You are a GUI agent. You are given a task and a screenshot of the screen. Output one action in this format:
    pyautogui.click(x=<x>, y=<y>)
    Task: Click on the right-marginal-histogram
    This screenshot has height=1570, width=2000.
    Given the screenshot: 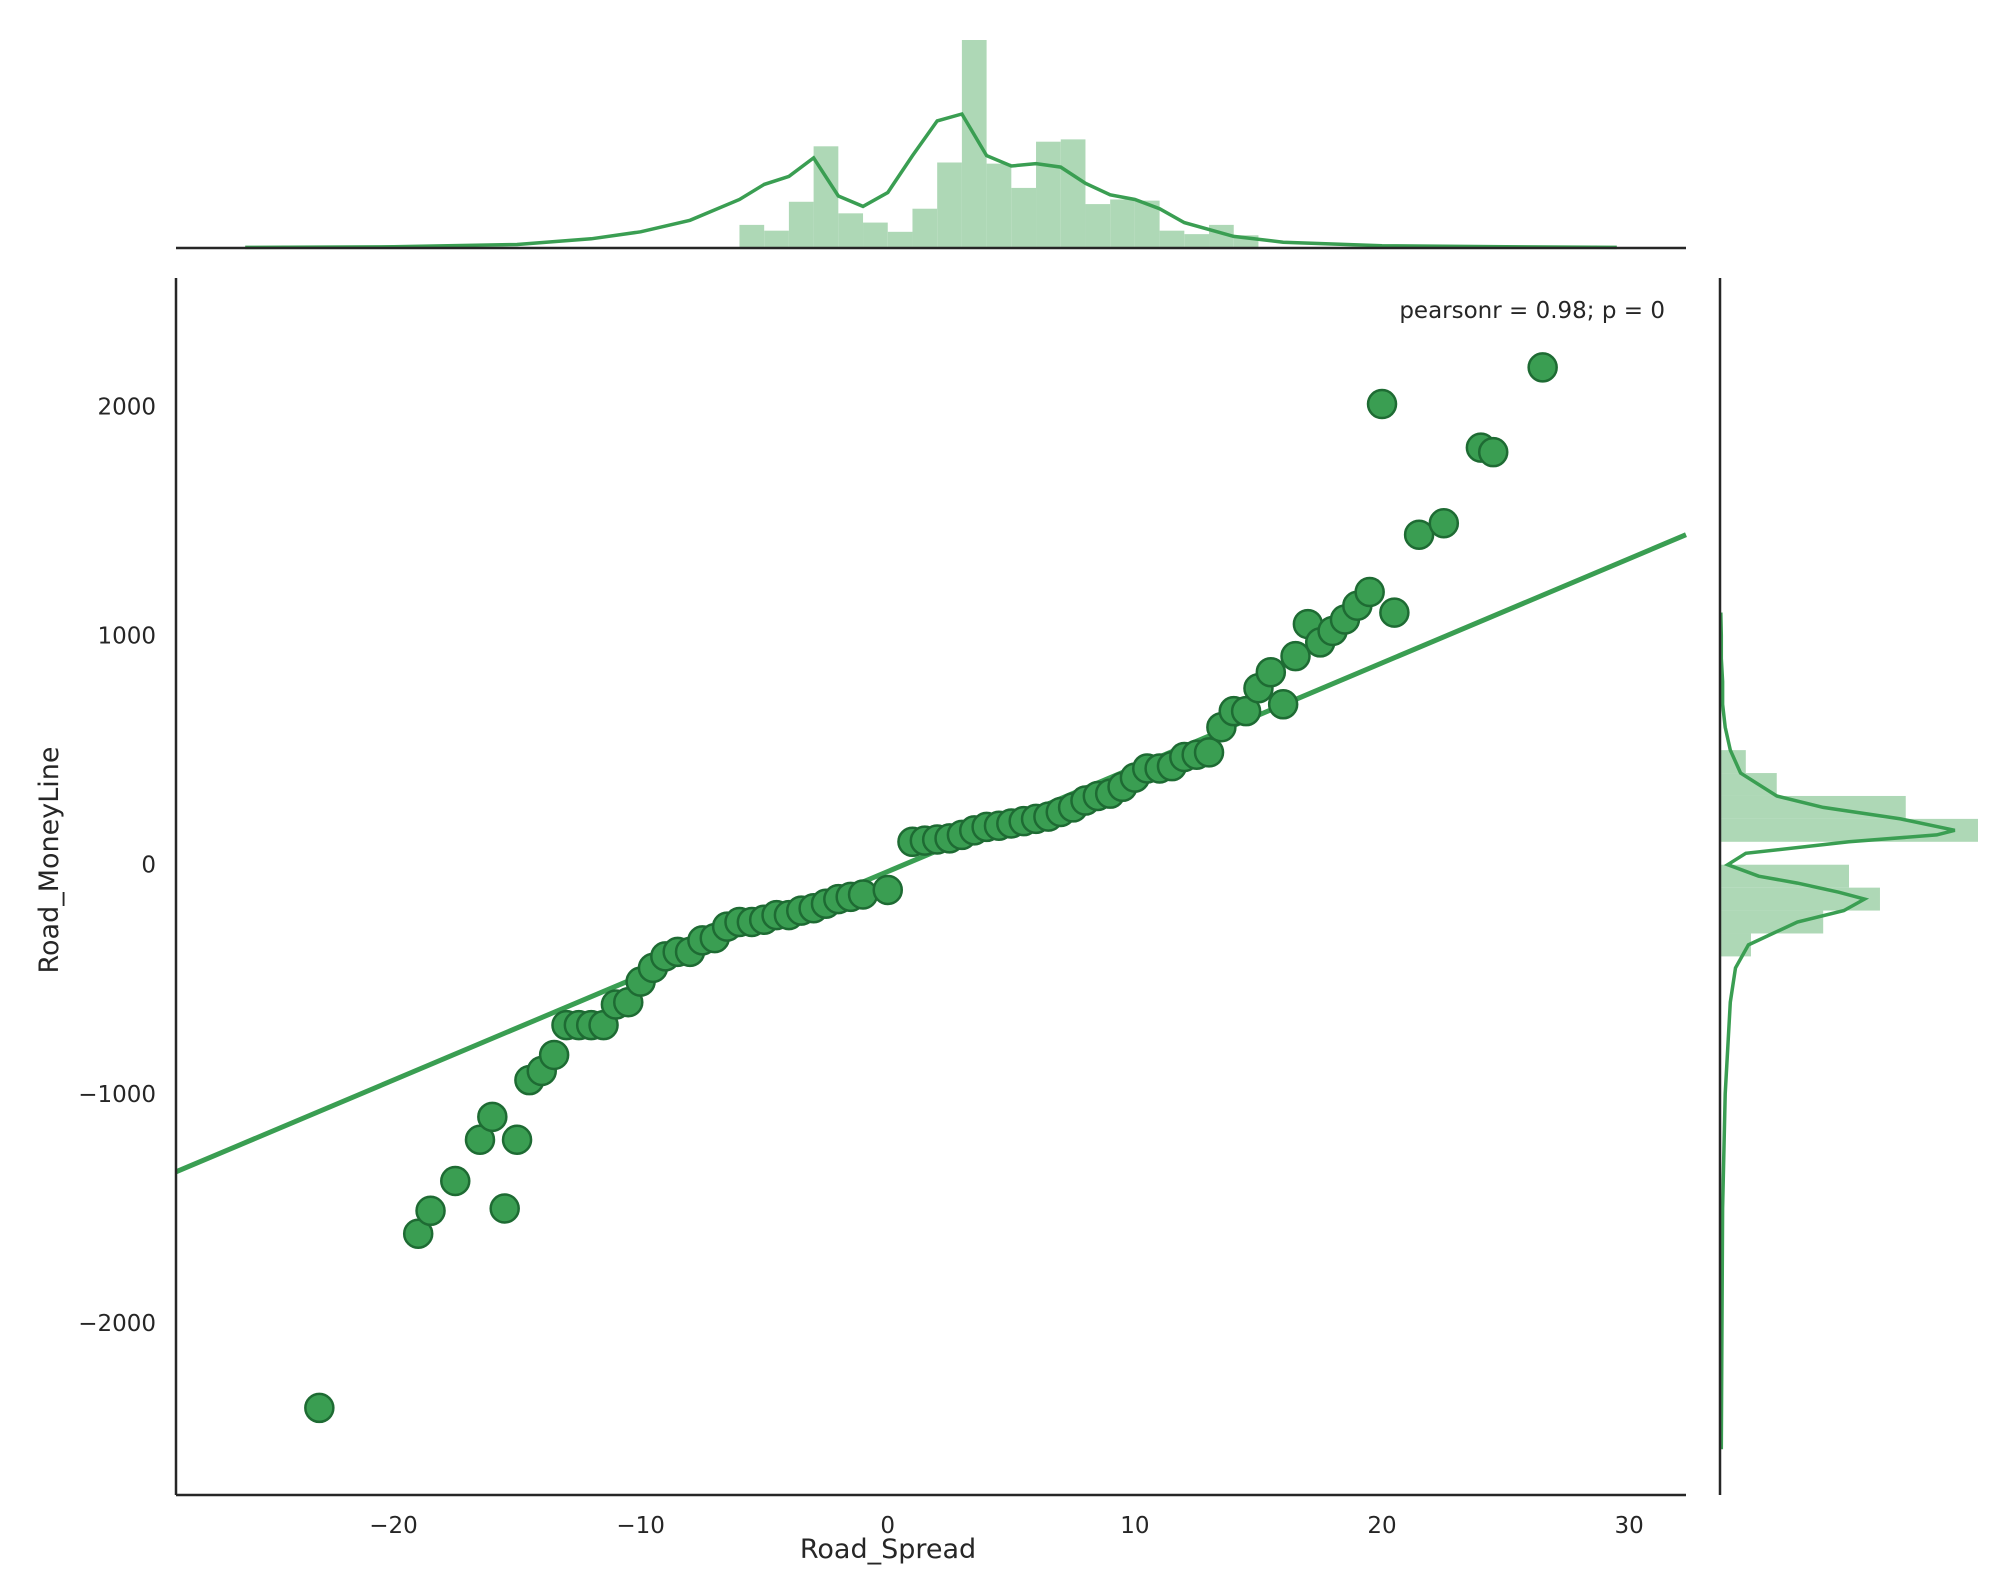 What is the action you would take?
    pyautogui.click(x=1848, y=886)
    